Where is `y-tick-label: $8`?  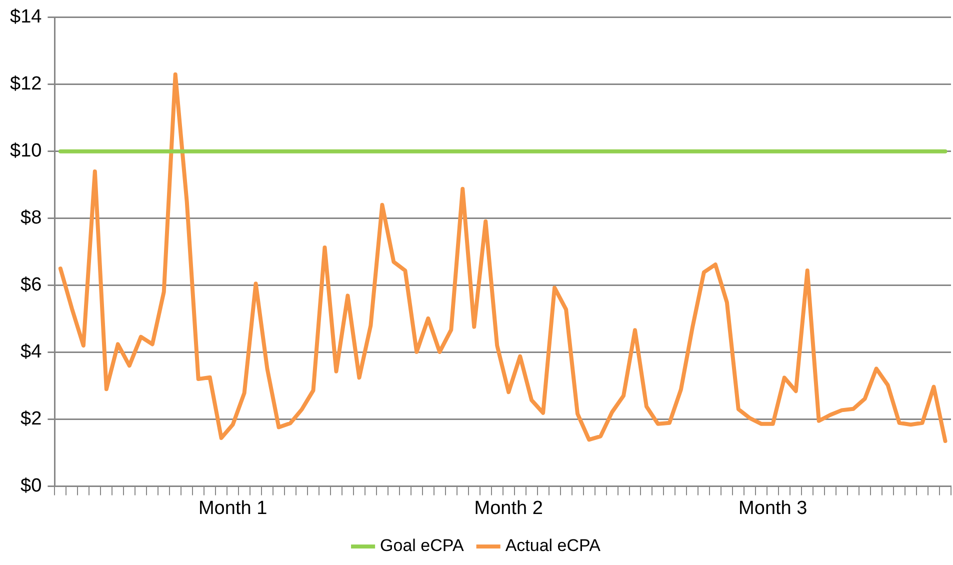 y-tick-label: $8 is located at coordinates (31, 218).